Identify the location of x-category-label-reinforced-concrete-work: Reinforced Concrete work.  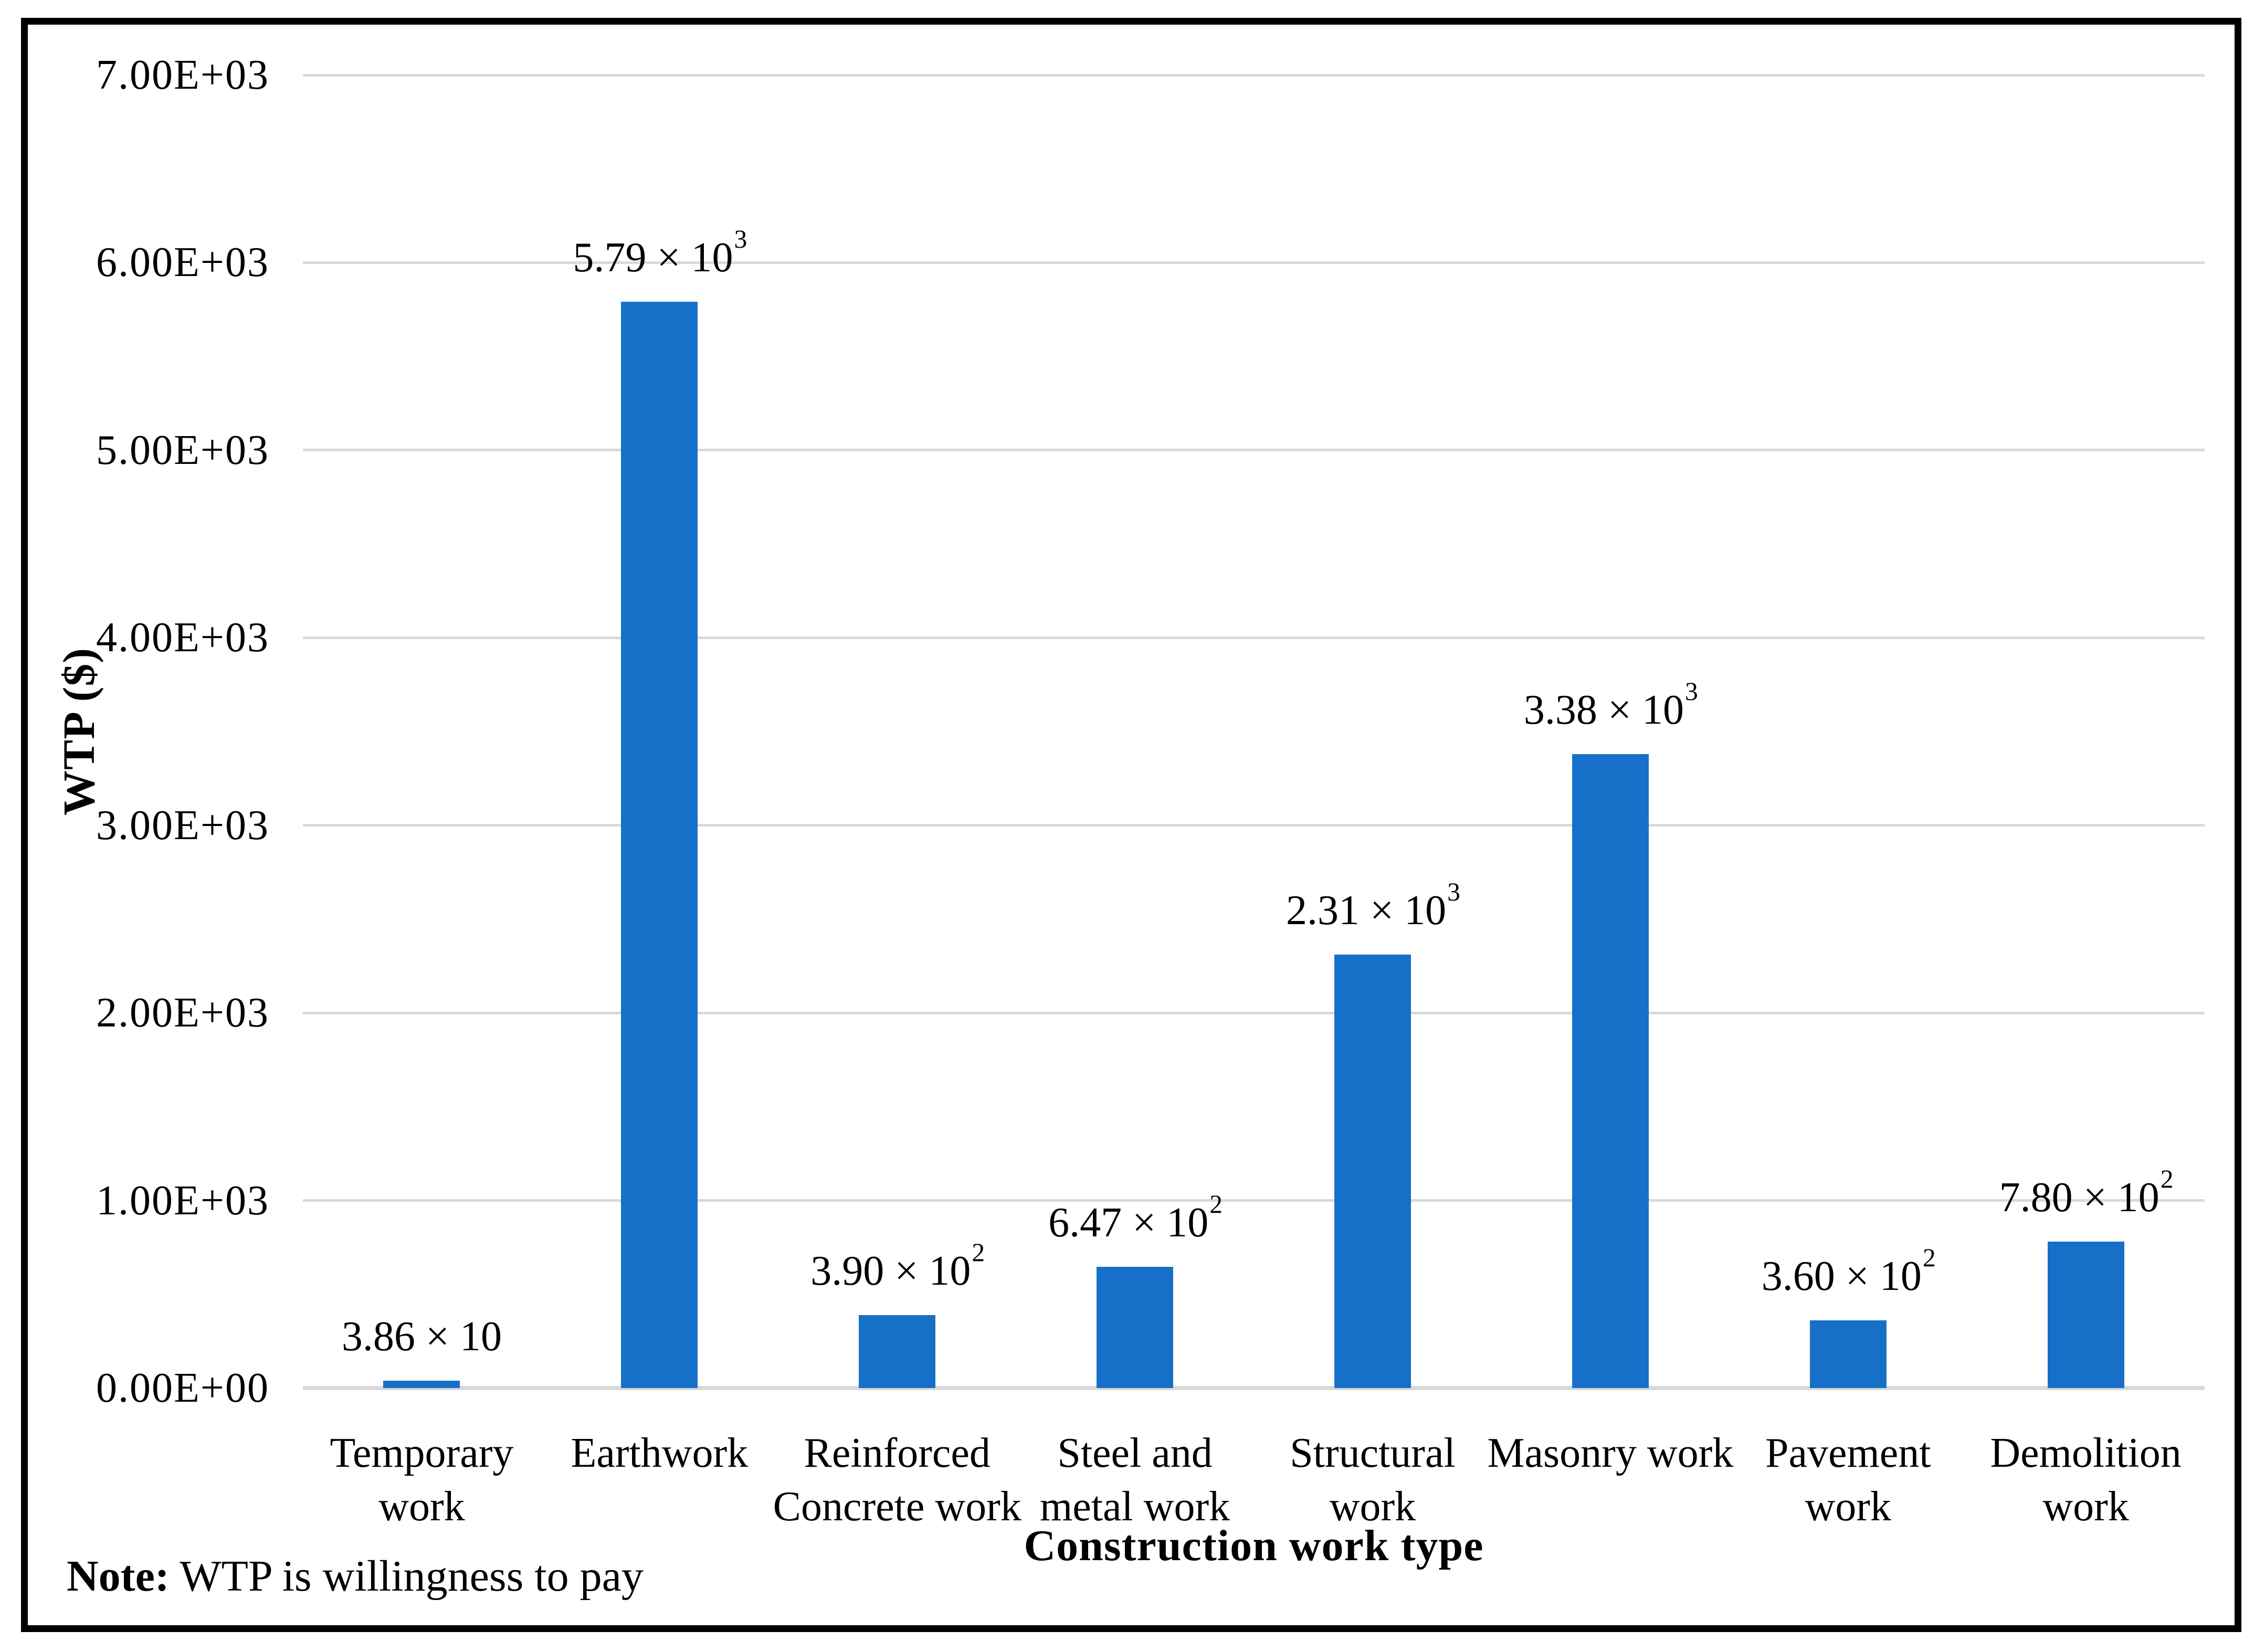
(897, 1479).